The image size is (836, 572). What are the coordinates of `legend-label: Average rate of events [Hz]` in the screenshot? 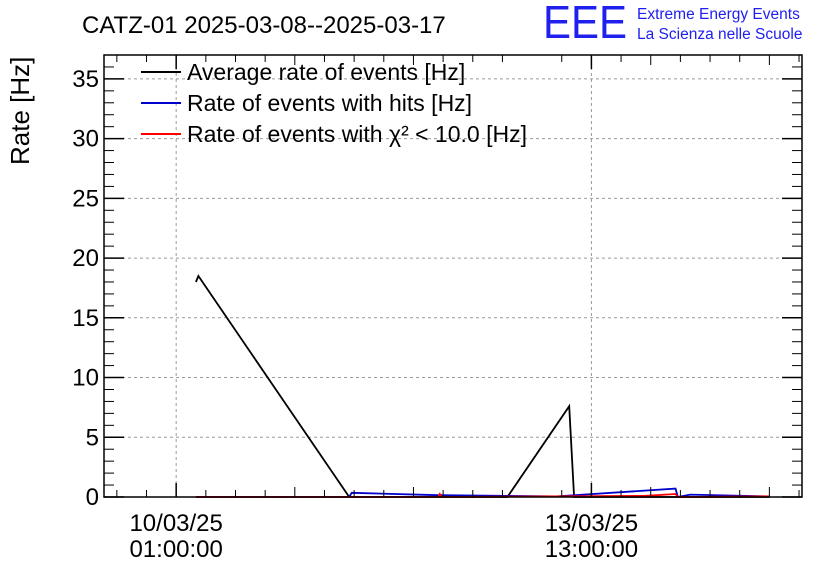 It's located at (326, 72).